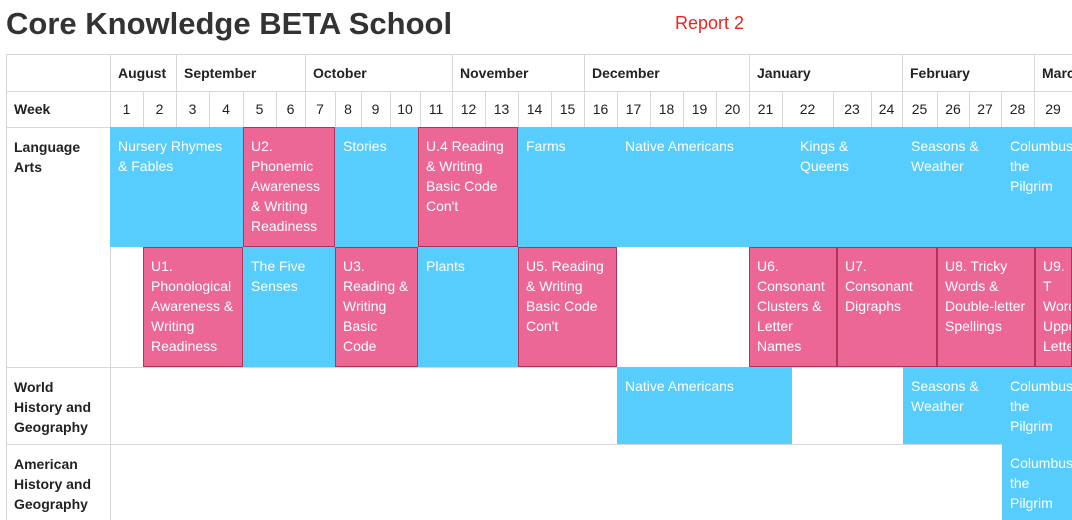 The height and width of the screenshot is (520, 1072). I want to click on week-label: Week, so click(32, 109).